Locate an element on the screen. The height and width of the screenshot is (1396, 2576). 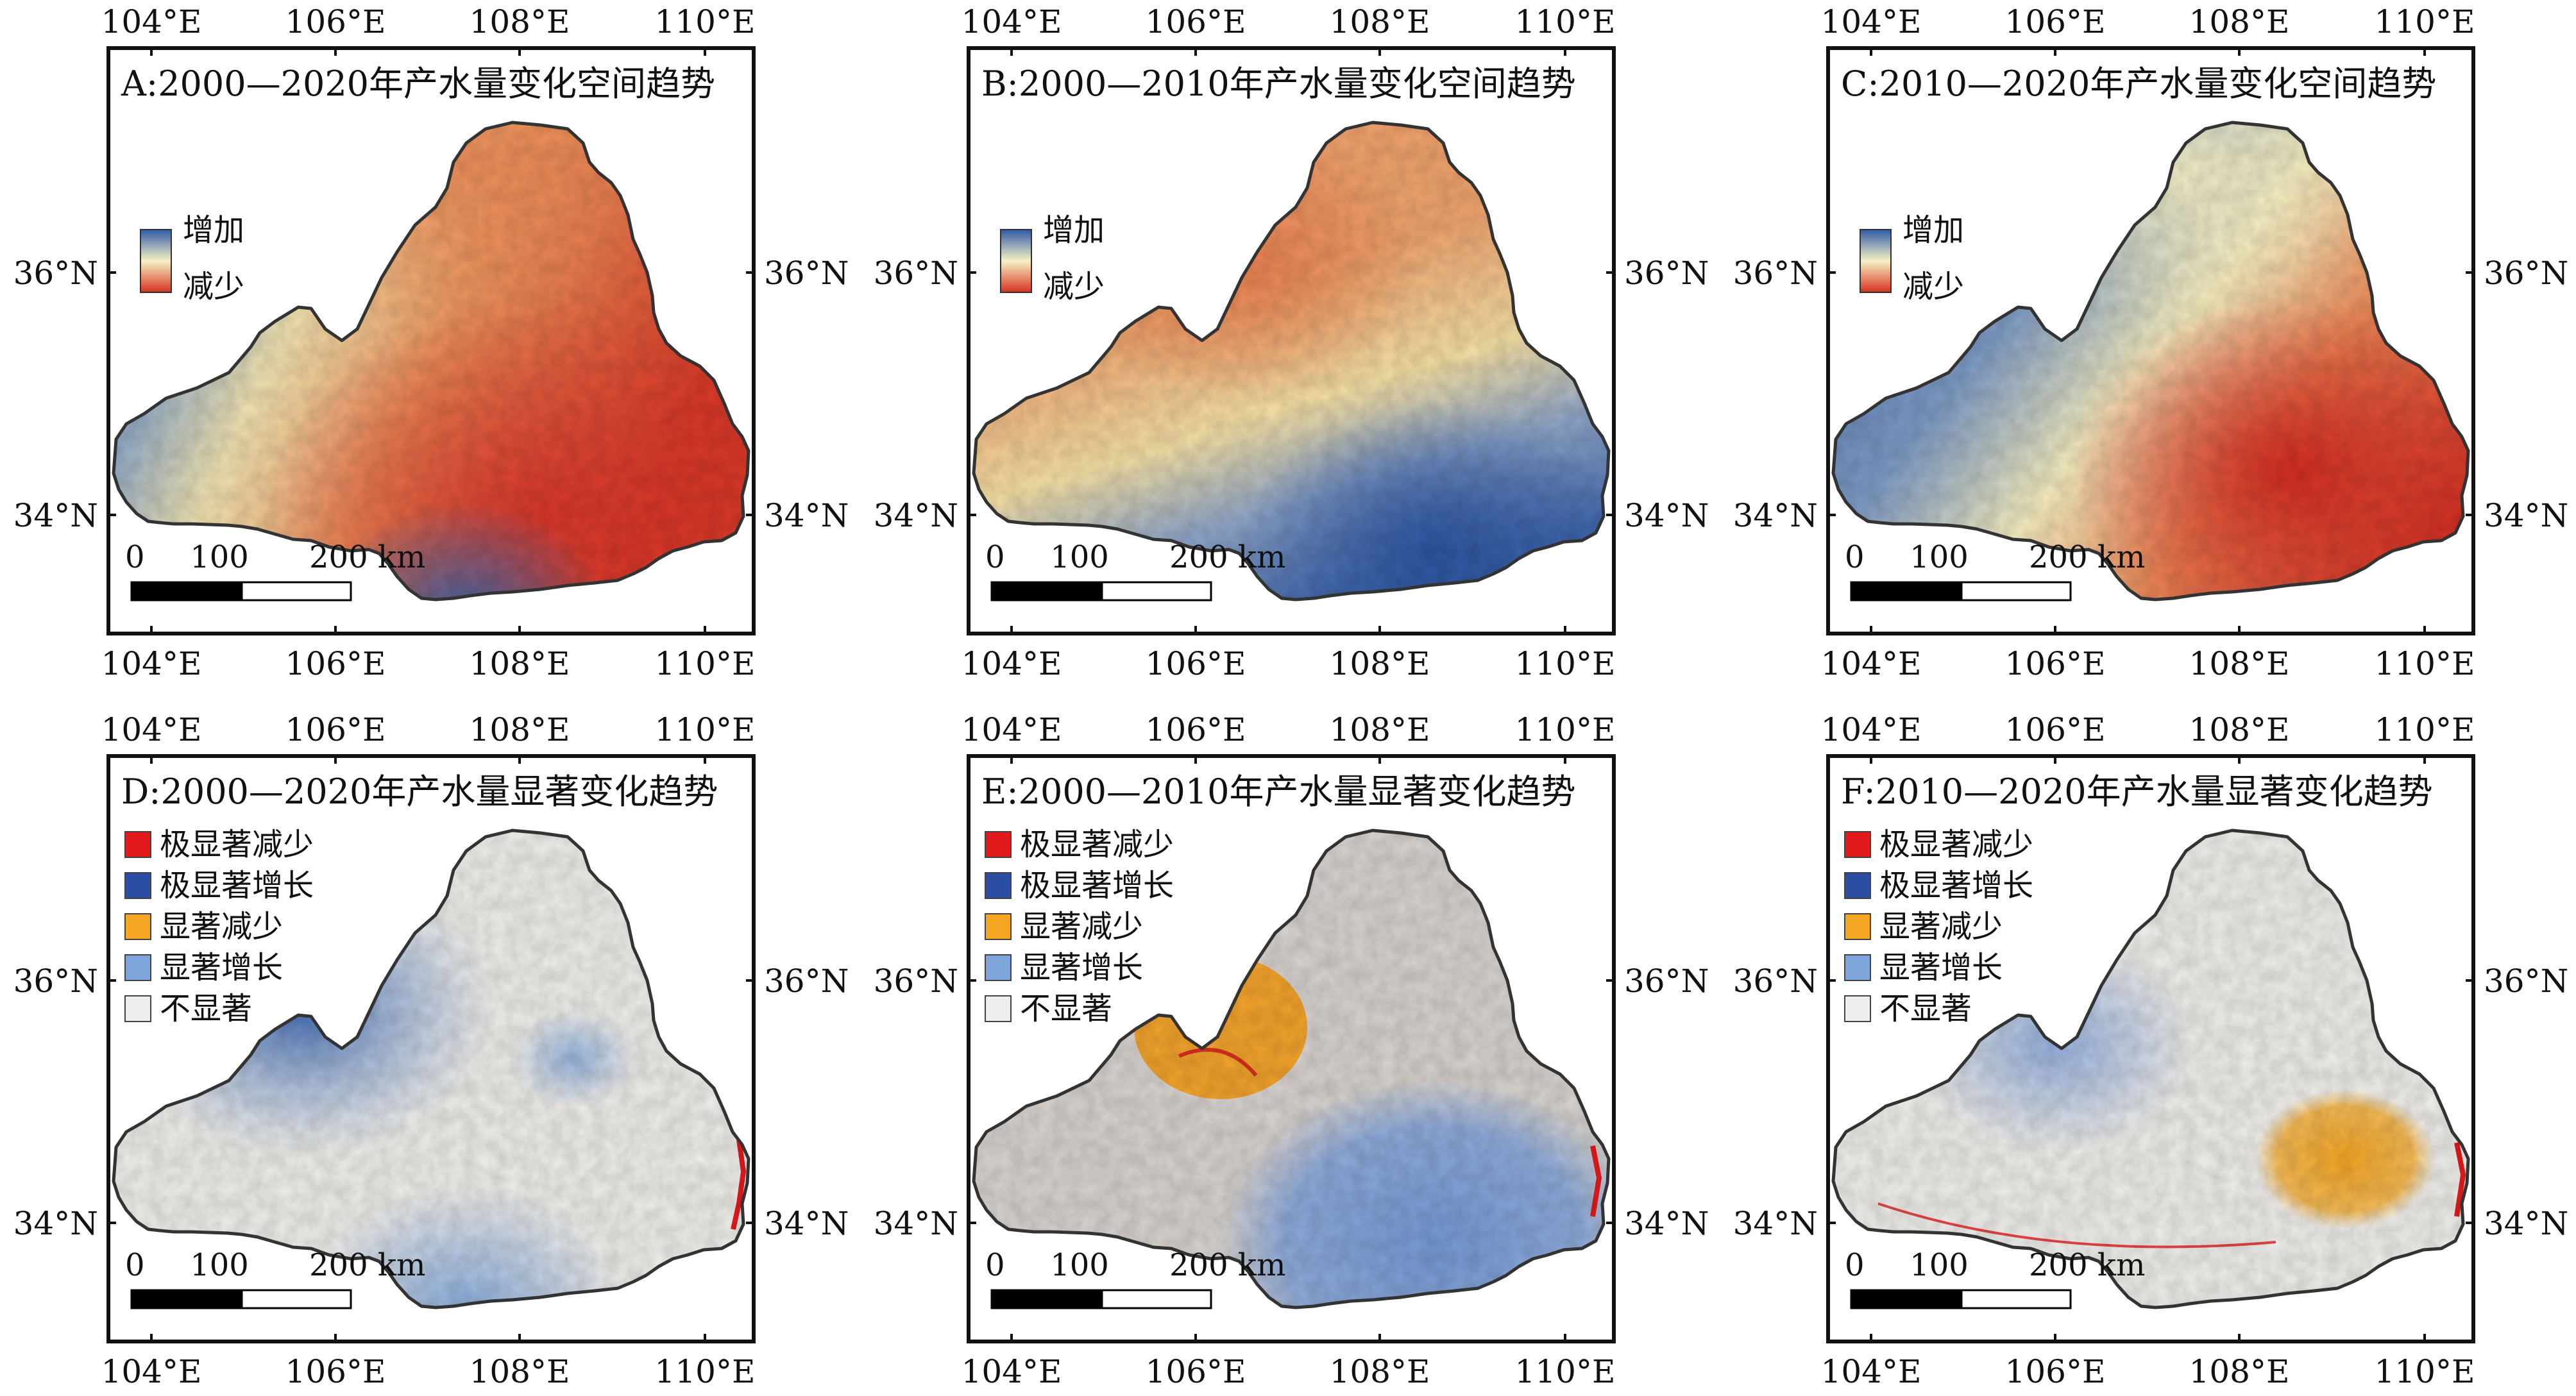
gradient-legend-bar is located at coordinates (156, 261).